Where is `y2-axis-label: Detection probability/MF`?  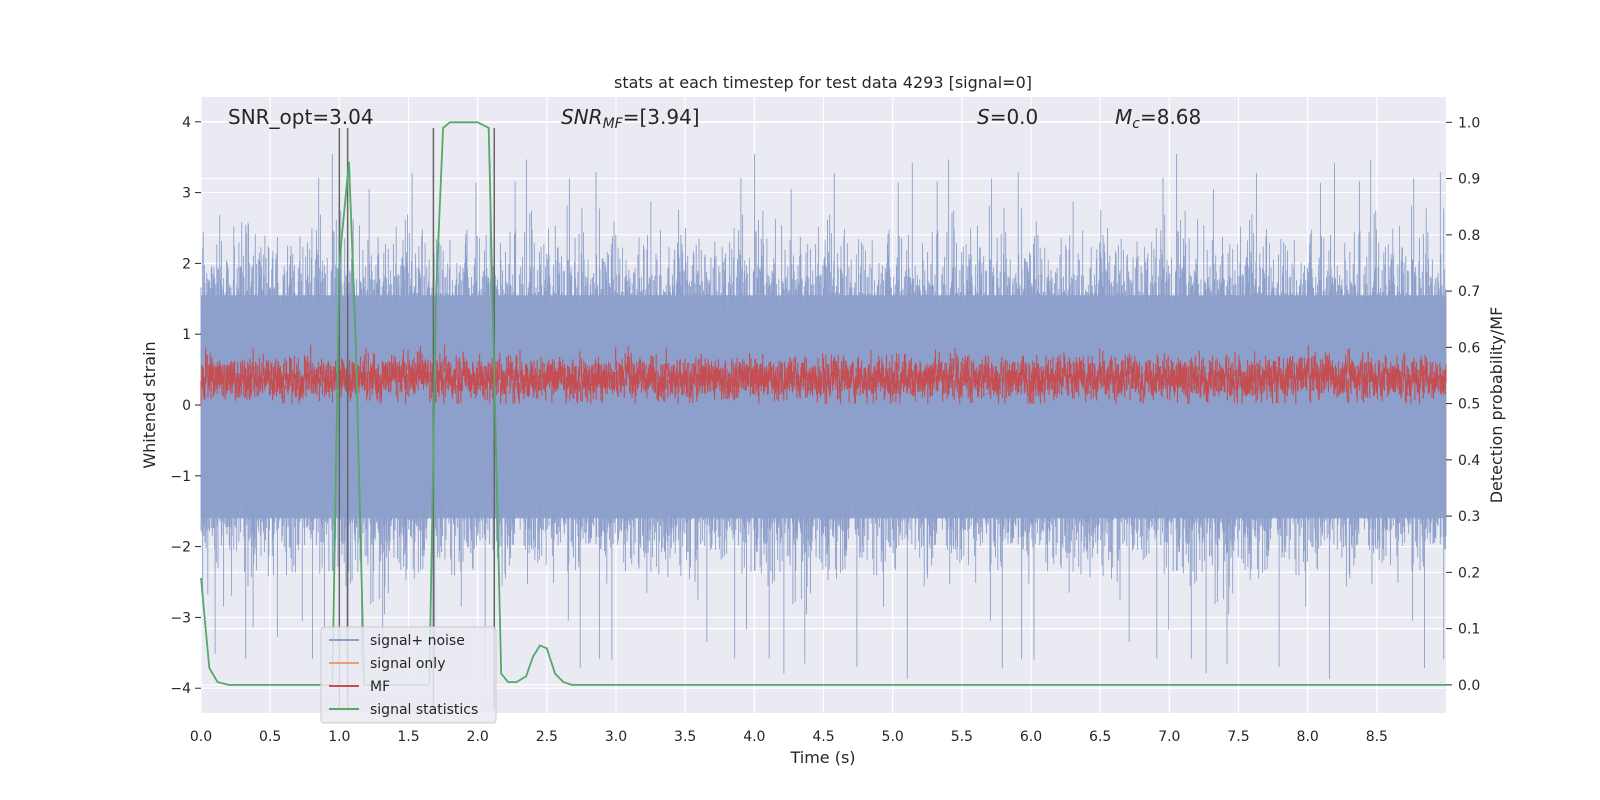
y2-axis-label: Detection probability/MF is located at coordinates (1496, 405).